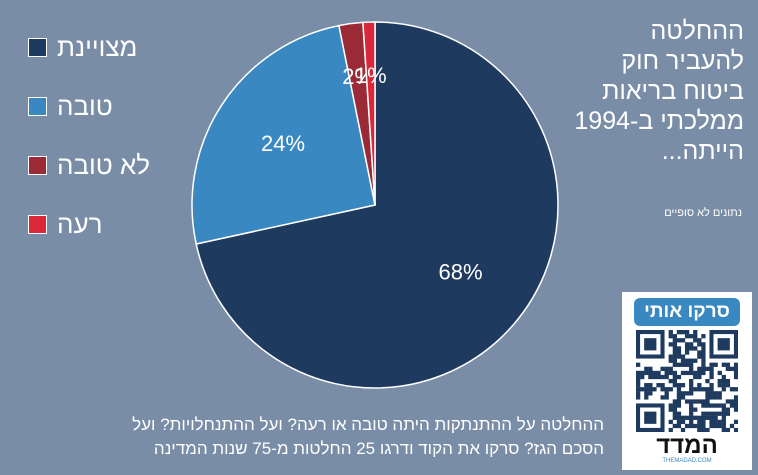 The height and width of the screenshot is (475, 758). I want to click on title-line: ממלכתי ב-1994, so click(659, 121).